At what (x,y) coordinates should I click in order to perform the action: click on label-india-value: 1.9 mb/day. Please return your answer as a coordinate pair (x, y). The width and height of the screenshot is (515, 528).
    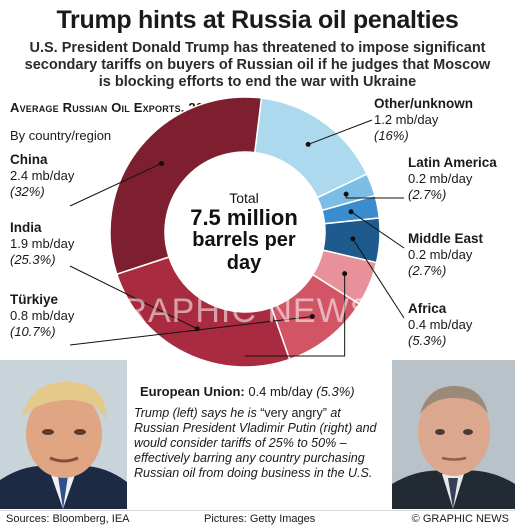
    Looking at the image, I should click on (42, 243).